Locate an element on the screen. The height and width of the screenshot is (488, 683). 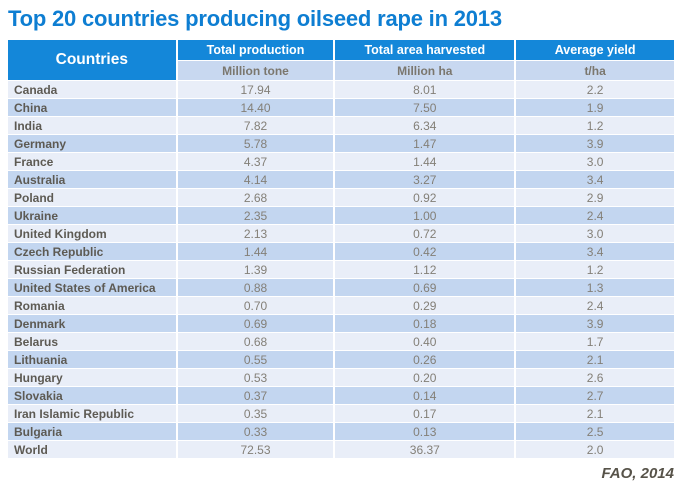
production-value-cell: 0.88 is located at coordinates (255, 288).